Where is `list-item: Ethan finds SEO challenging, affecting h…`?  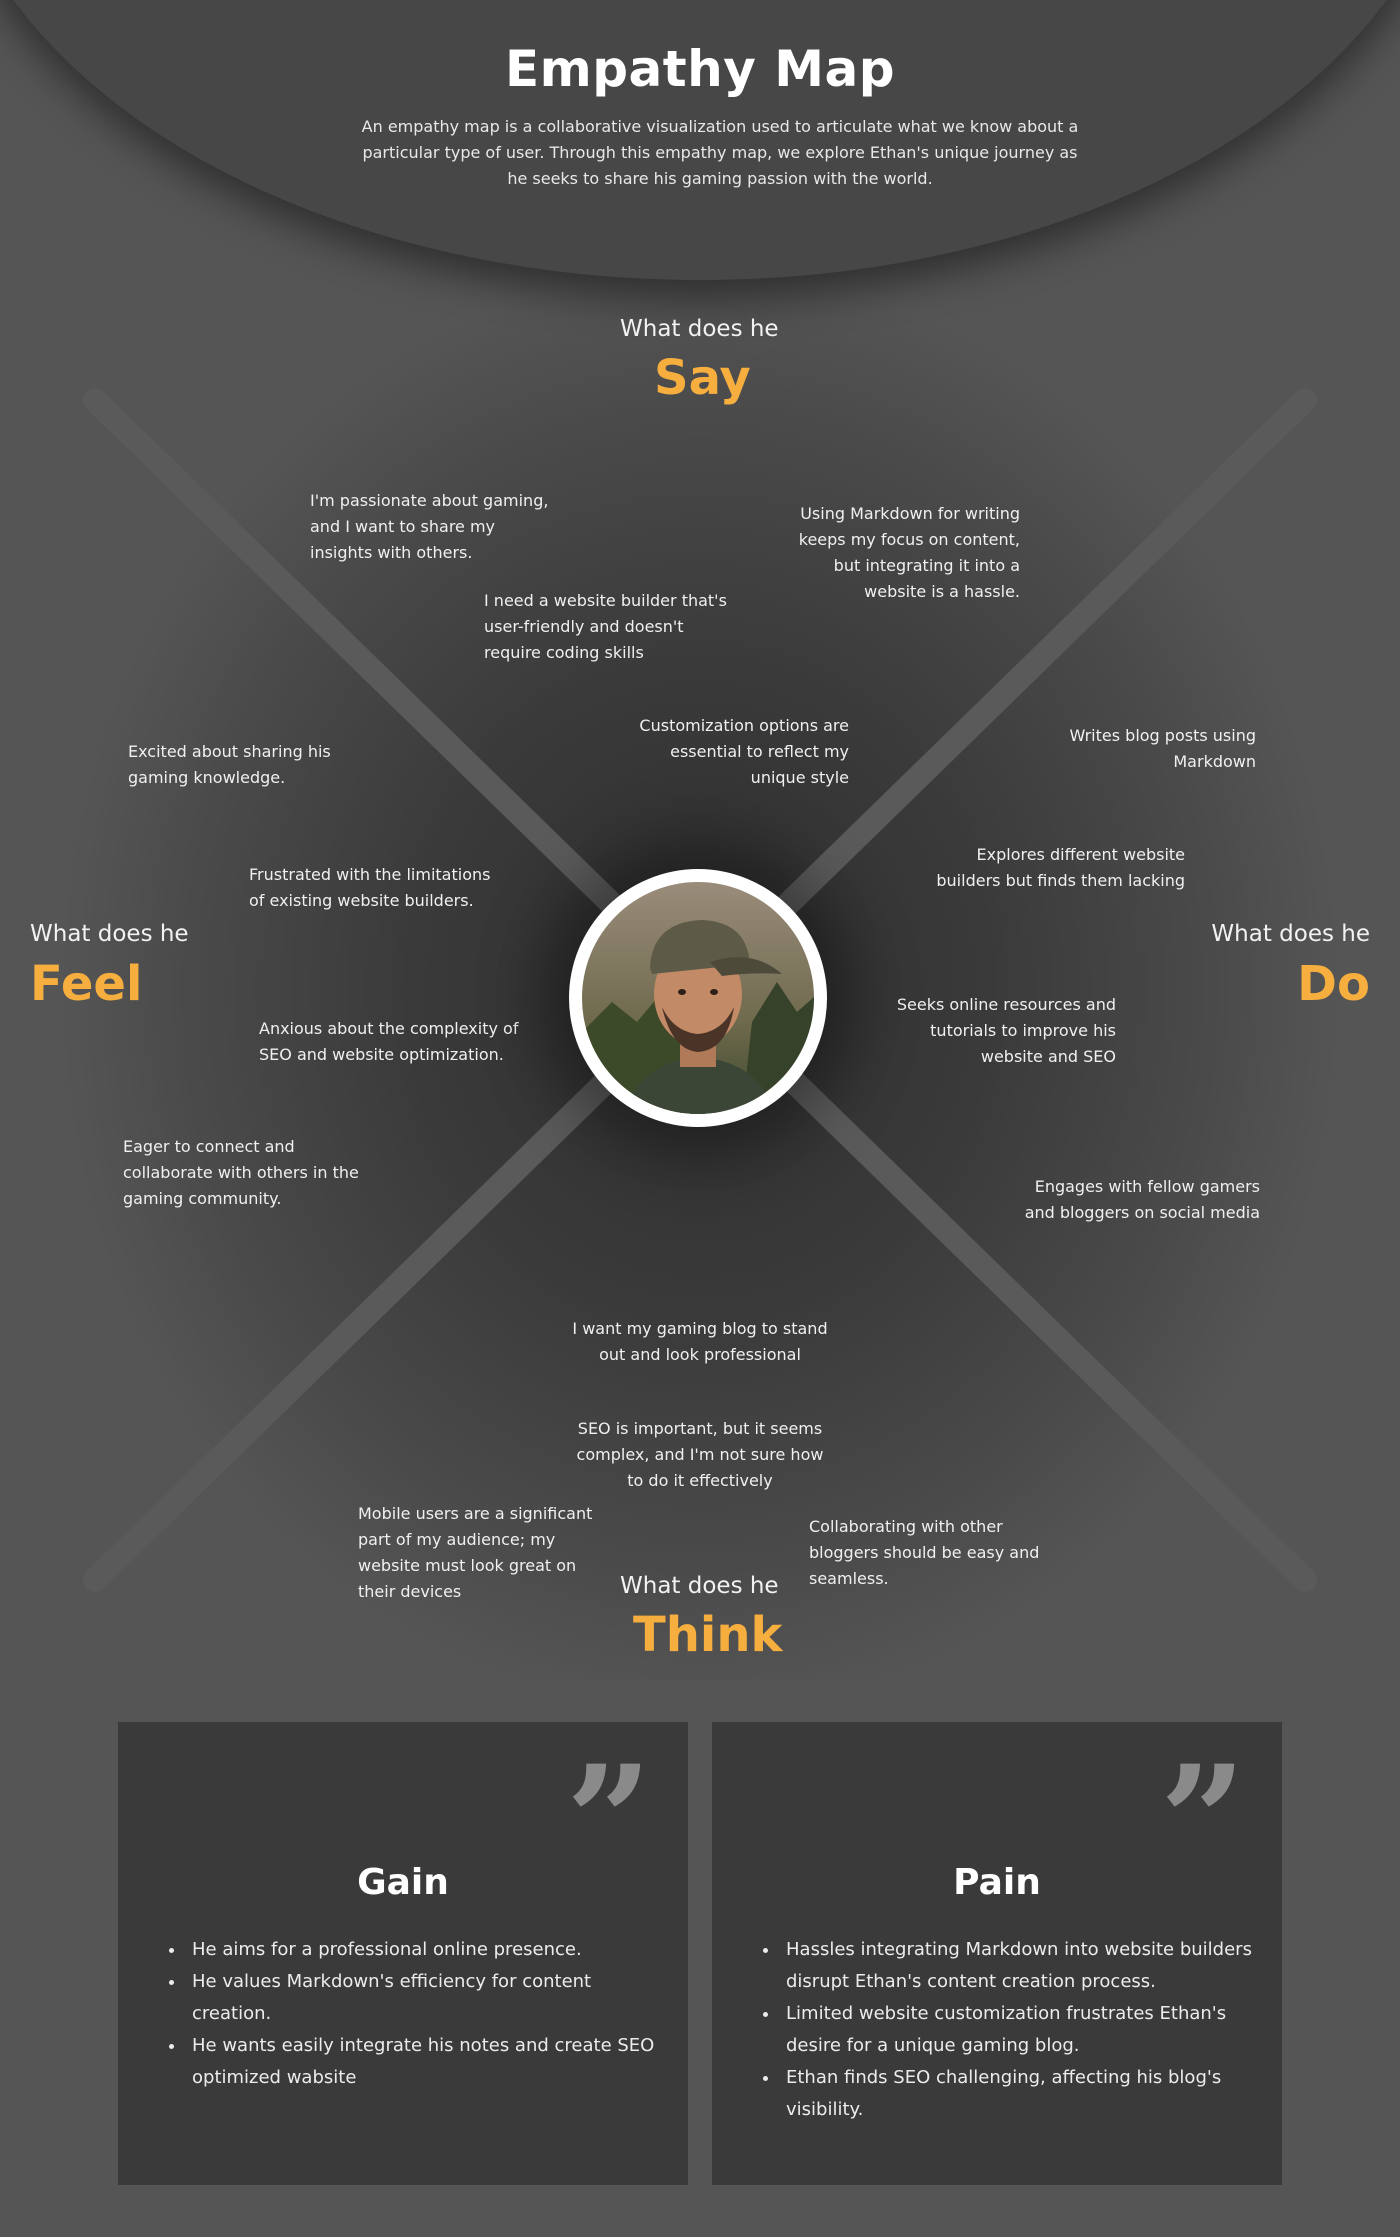 list-item: Ethan finds SEO challenging, affecting h… is located at coordinates (1020, 2094).